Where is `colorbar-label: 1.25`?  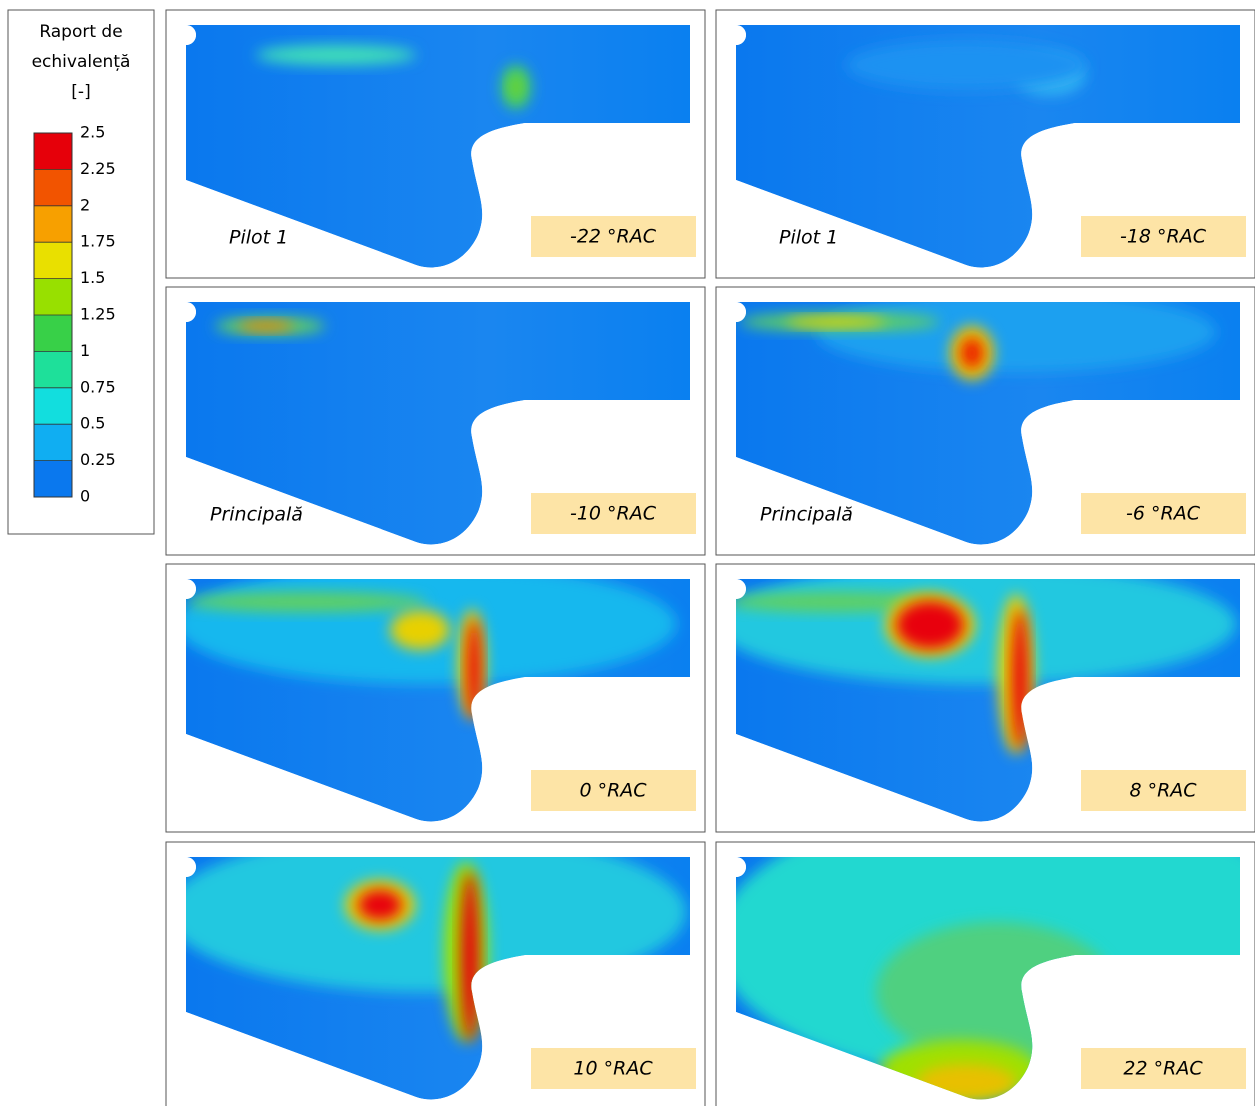 colorbar-label: 1.25 is located at coordinates (98, 314).